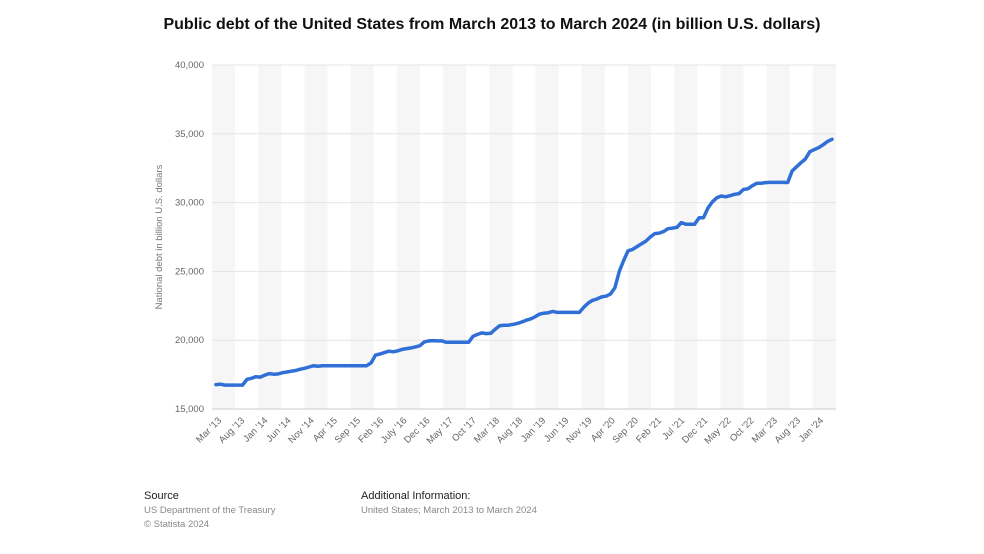 This screenshot has height=554, width=984. I want to click on x-tick-label: Jan '14, so click(255, 429).